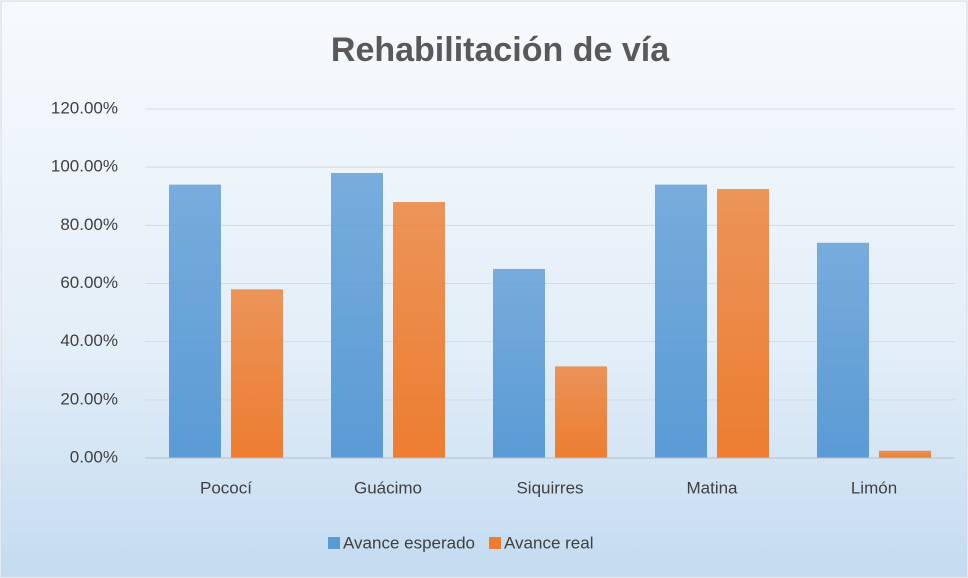 Image resolution: width=968 pixels, height=578 pixels. Describe the element at coordinates (409, 542) in the screenshot. I see `legend-label: Avance esperado` at that location.